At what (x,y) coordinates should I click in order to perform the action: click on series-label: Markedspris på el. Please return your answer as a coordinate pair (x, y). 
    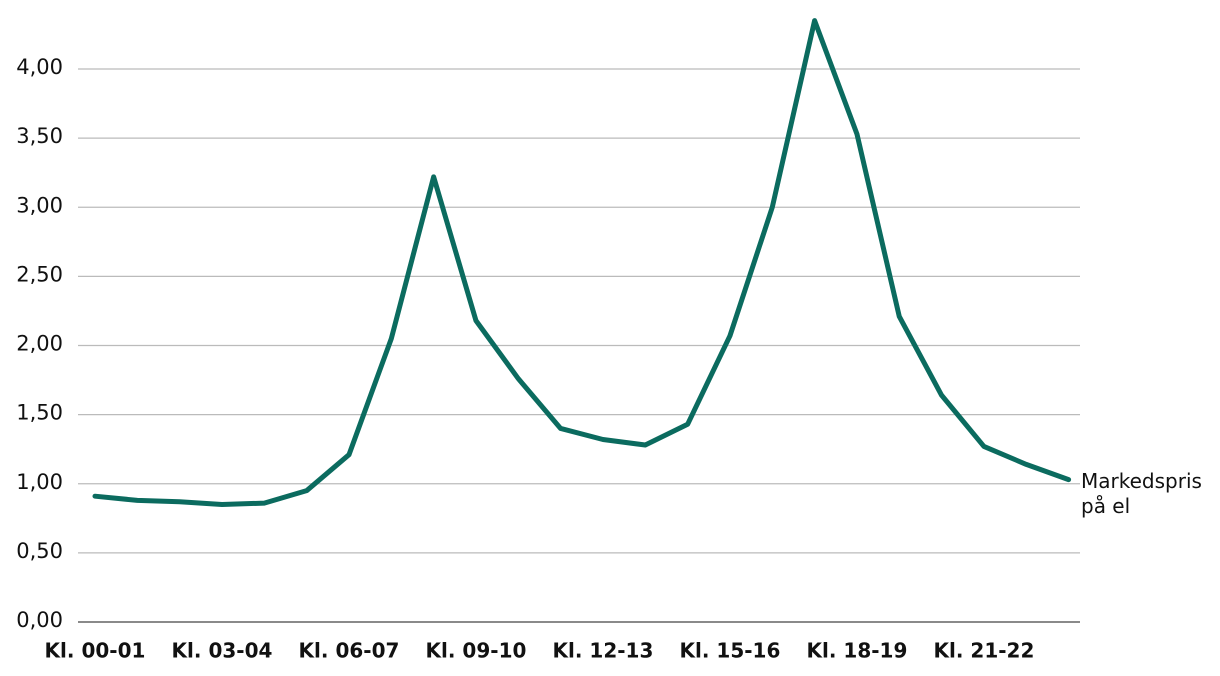
    Looking at the image, I should click on (1141, 493).